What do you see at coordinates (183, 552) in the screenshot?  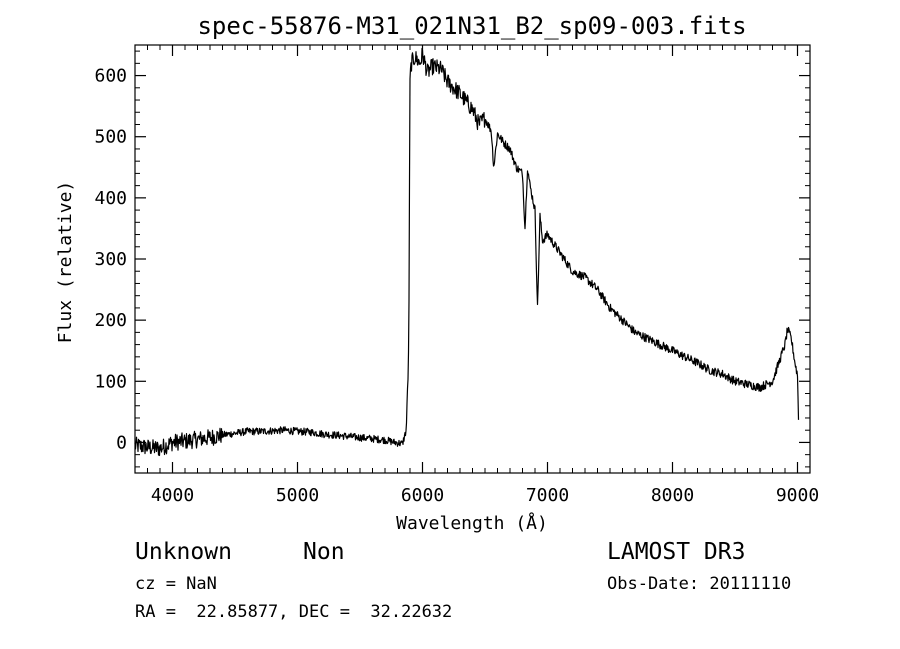 I see `object-class: Unknown` at bounding box center [183, 552].